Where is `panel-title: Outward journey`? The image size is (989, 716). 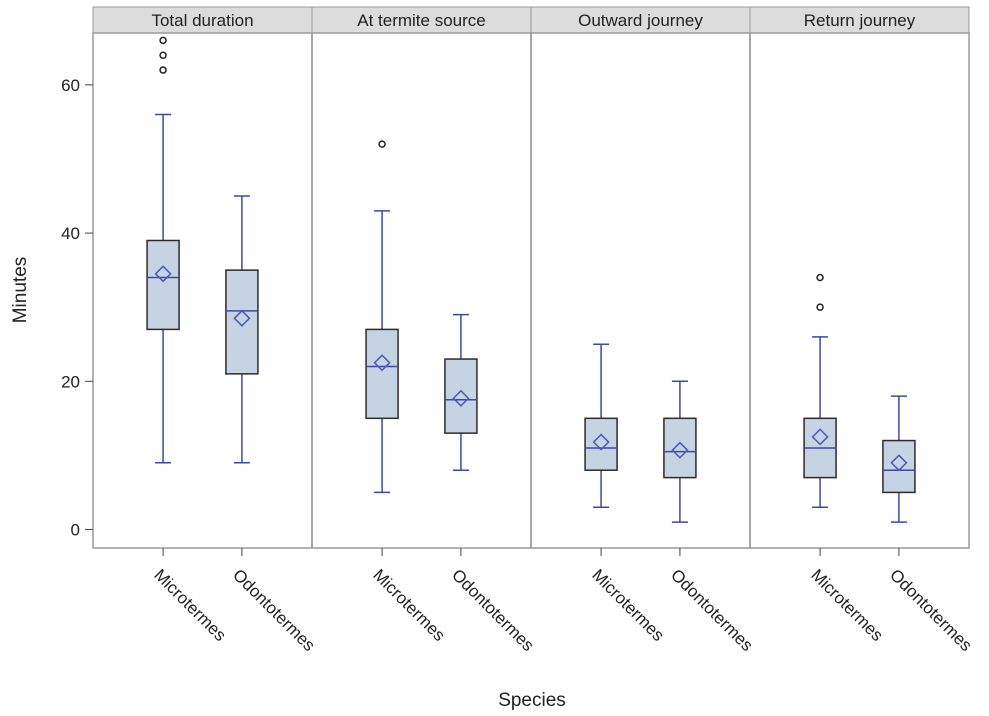 panel-title: Outward journey is located at coordinates (640, 20).